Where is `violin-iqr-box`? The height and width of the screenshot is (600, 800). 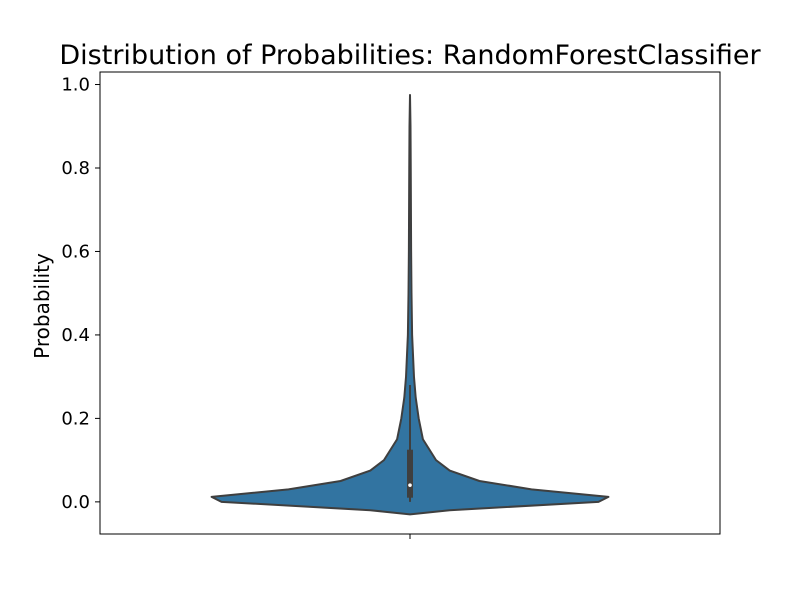
violin-iqr-box is located at coordinates (410, 473).